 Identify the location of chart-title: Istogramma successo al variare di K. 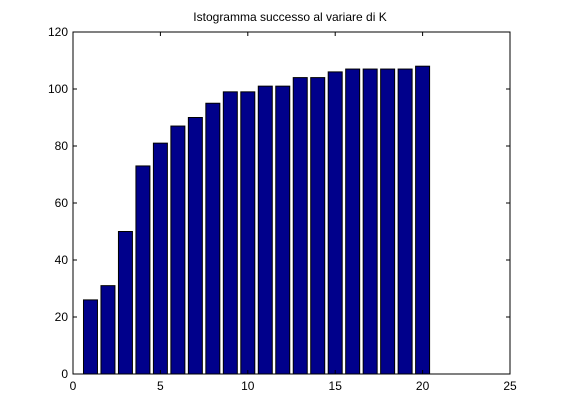
(289, 17).